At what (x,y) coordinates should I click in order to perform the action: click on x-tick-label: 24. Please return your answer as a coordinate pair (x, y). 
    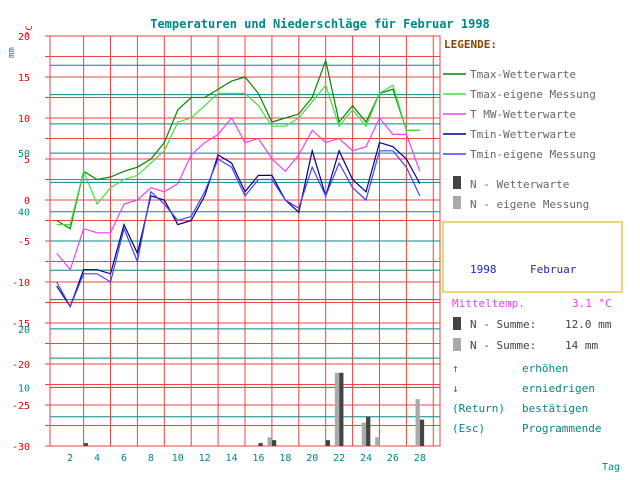
    Looking at the image, I should click on (366, 458).